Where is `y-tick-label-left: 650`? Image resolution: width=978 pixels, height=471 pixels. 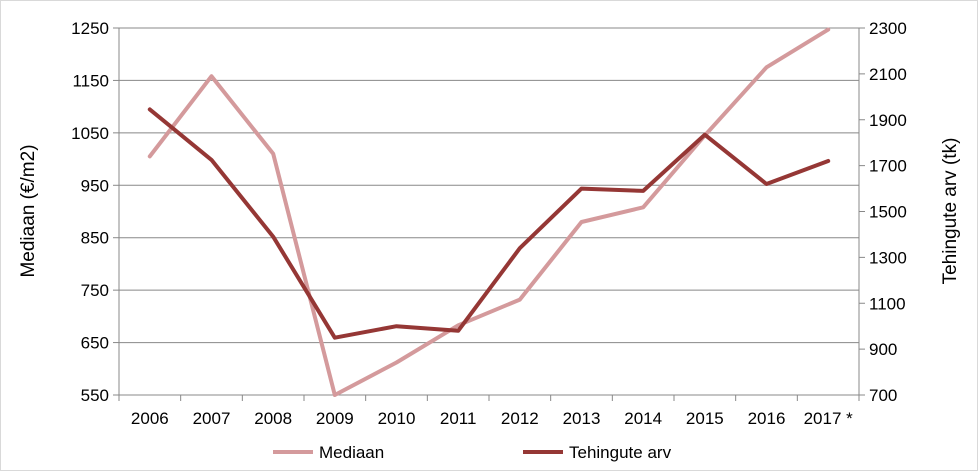 y-tick-label-left: 650 is located at coordinates (95, 343).